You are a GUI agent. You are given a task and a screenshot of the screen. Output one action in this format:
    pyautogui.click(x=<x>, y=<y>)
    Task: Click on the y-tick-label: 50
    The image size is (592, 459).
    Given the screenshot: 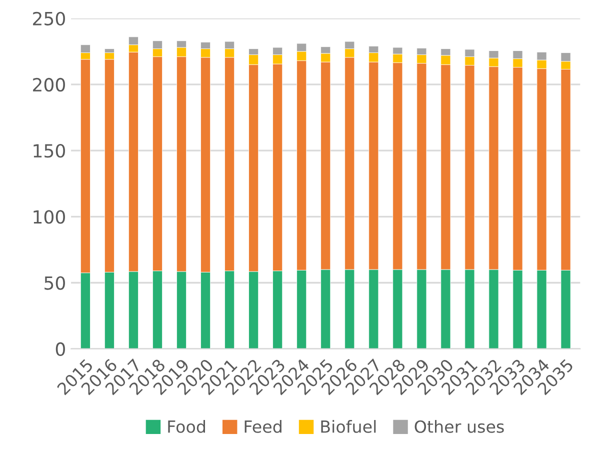 What is the action you would take?
    pyautogui.click(x=54, y=283)
    